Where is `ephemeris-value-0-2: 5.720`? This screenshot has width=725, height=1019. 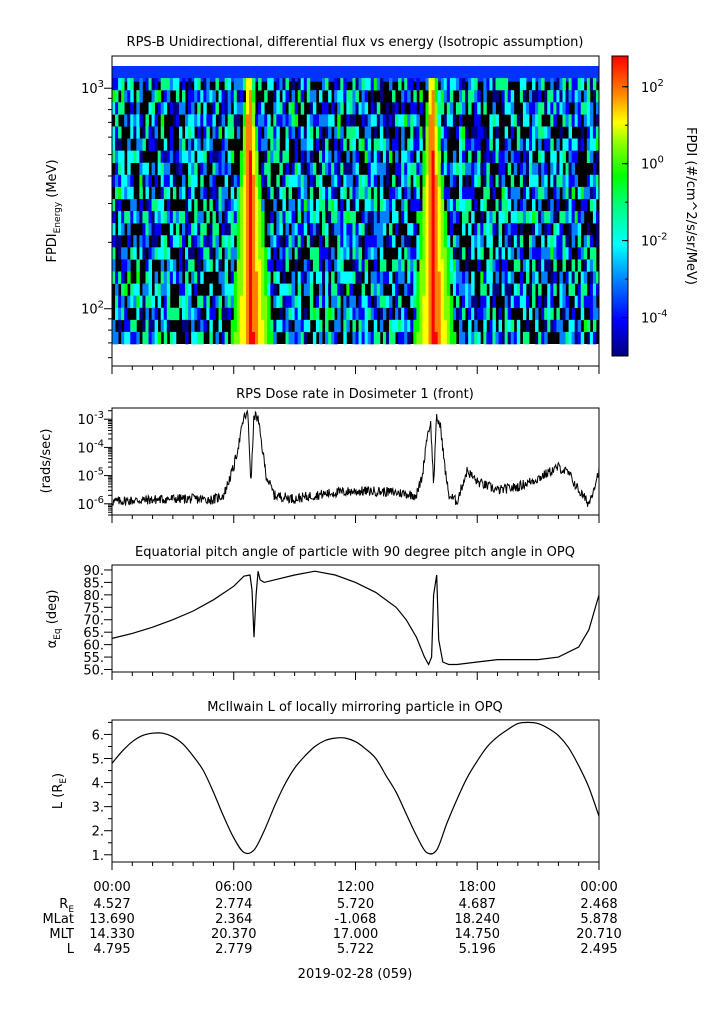 ephemeris-value-0-2: 5.720 is located at coordinates (355, 904).